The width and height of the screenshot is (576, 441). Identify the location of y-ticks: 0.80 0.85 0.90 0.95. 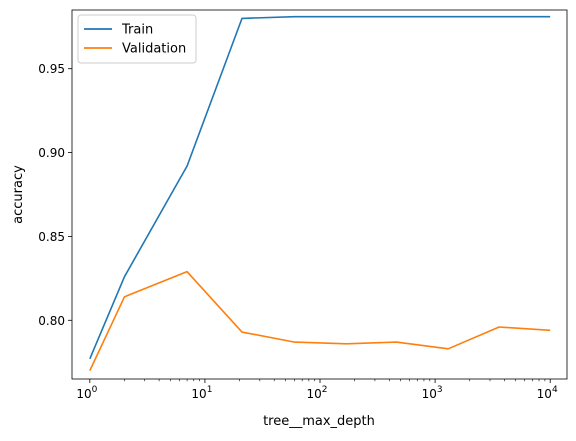
(55, 195).